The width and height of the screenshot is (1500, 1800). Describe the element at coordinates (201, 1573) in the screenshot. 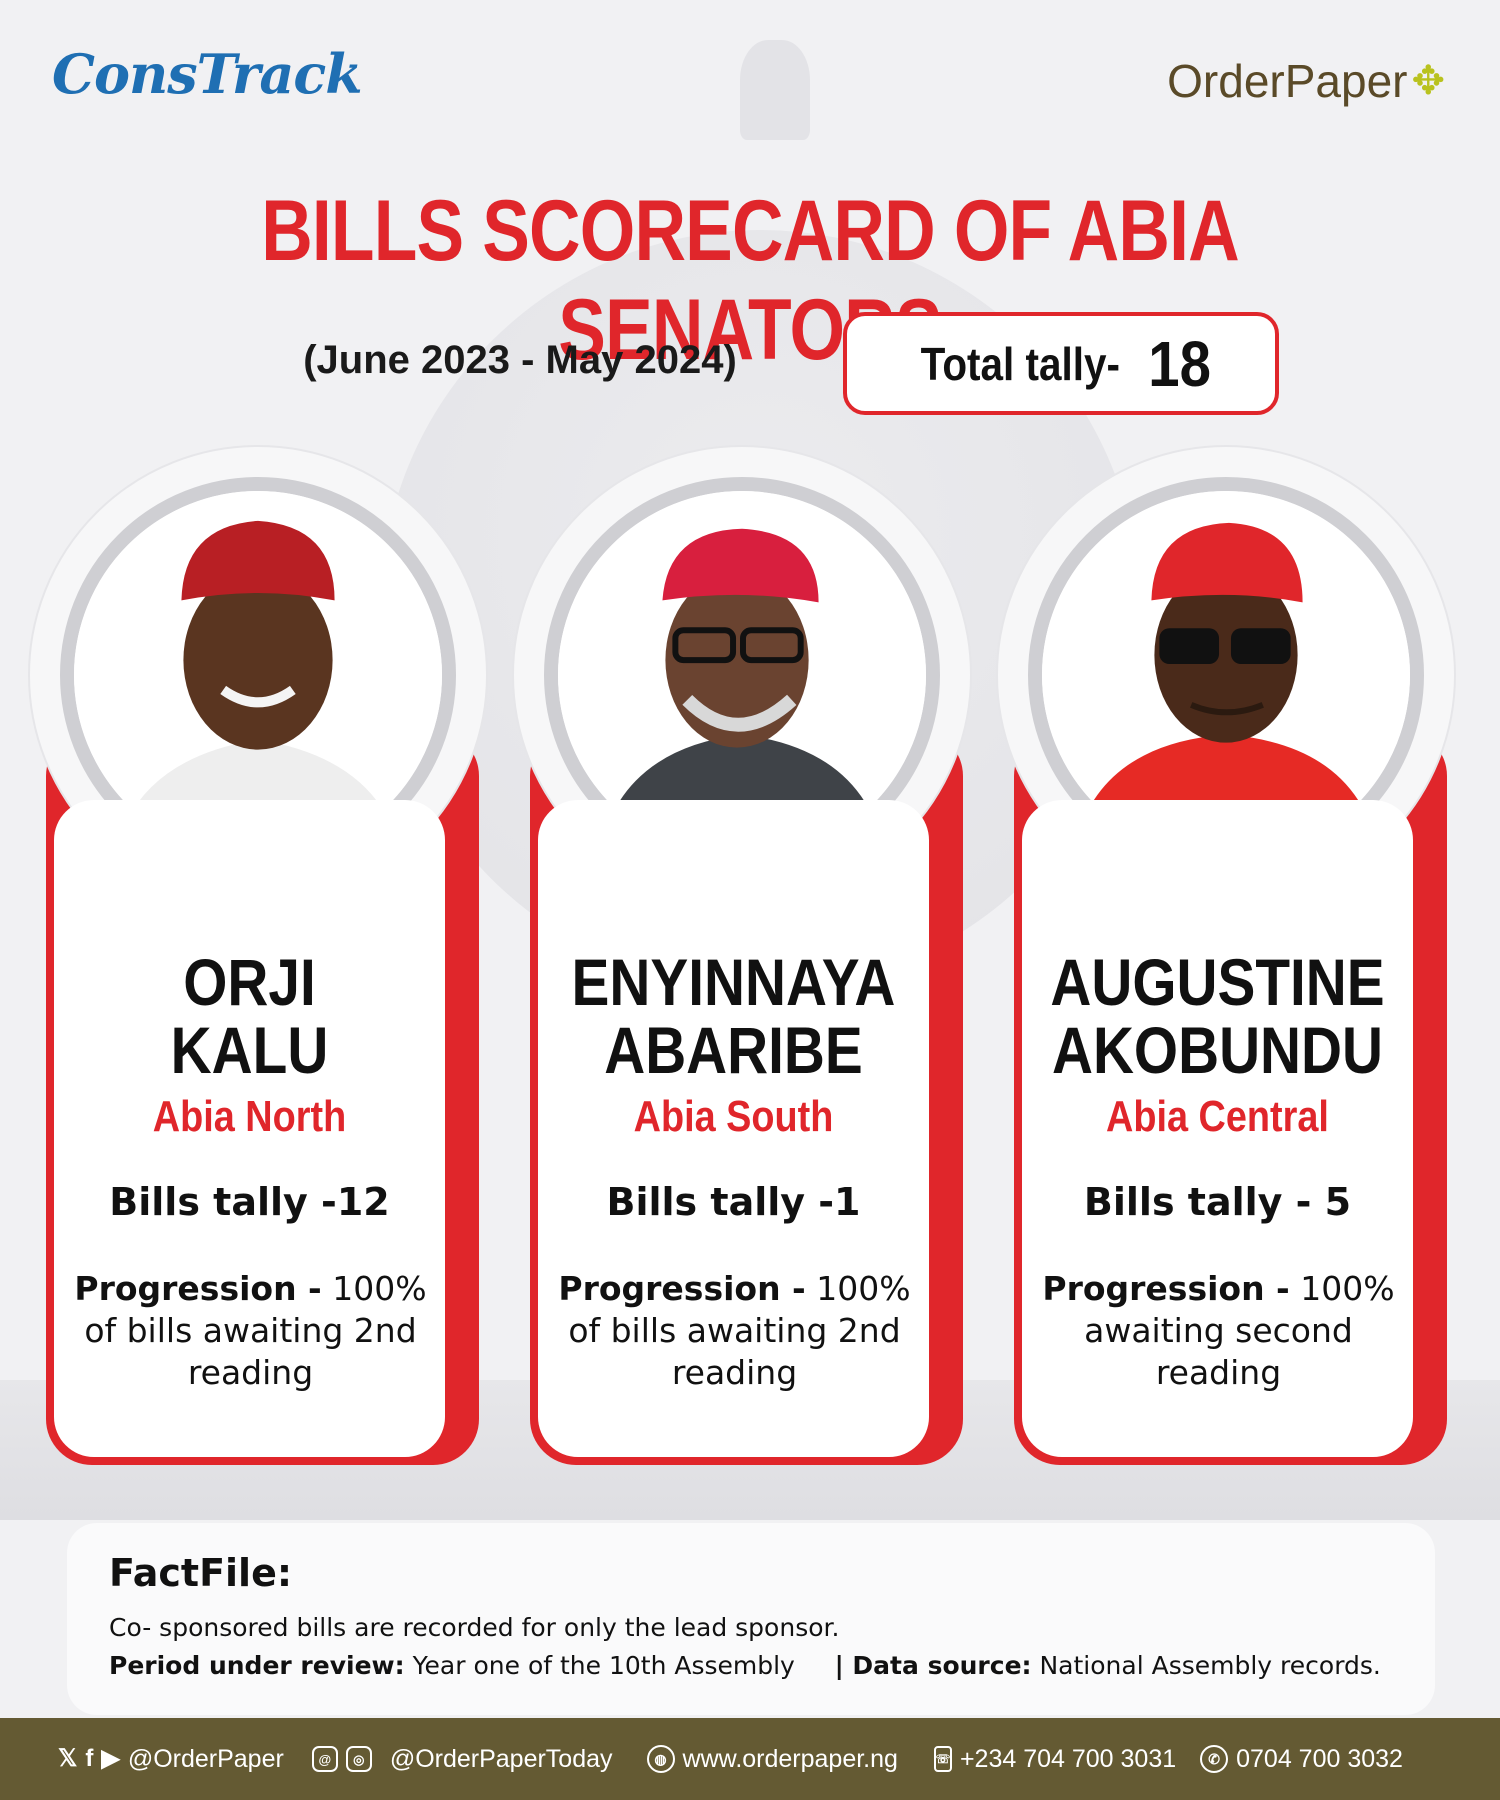

I see `factfile-heading: FactFile:` at that location.